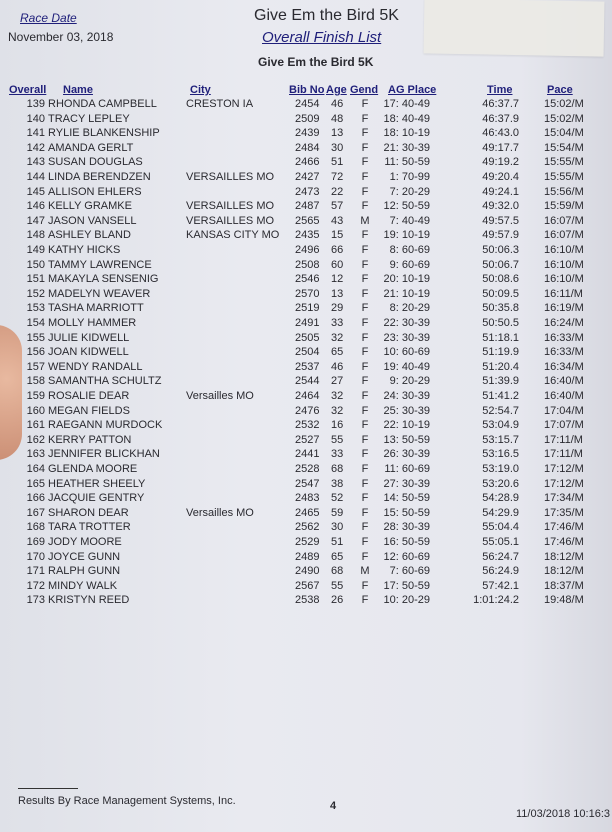 This screenshot has height=832, width=612. I want to click on cell-pace: 17:07/M, so click(564, 425).